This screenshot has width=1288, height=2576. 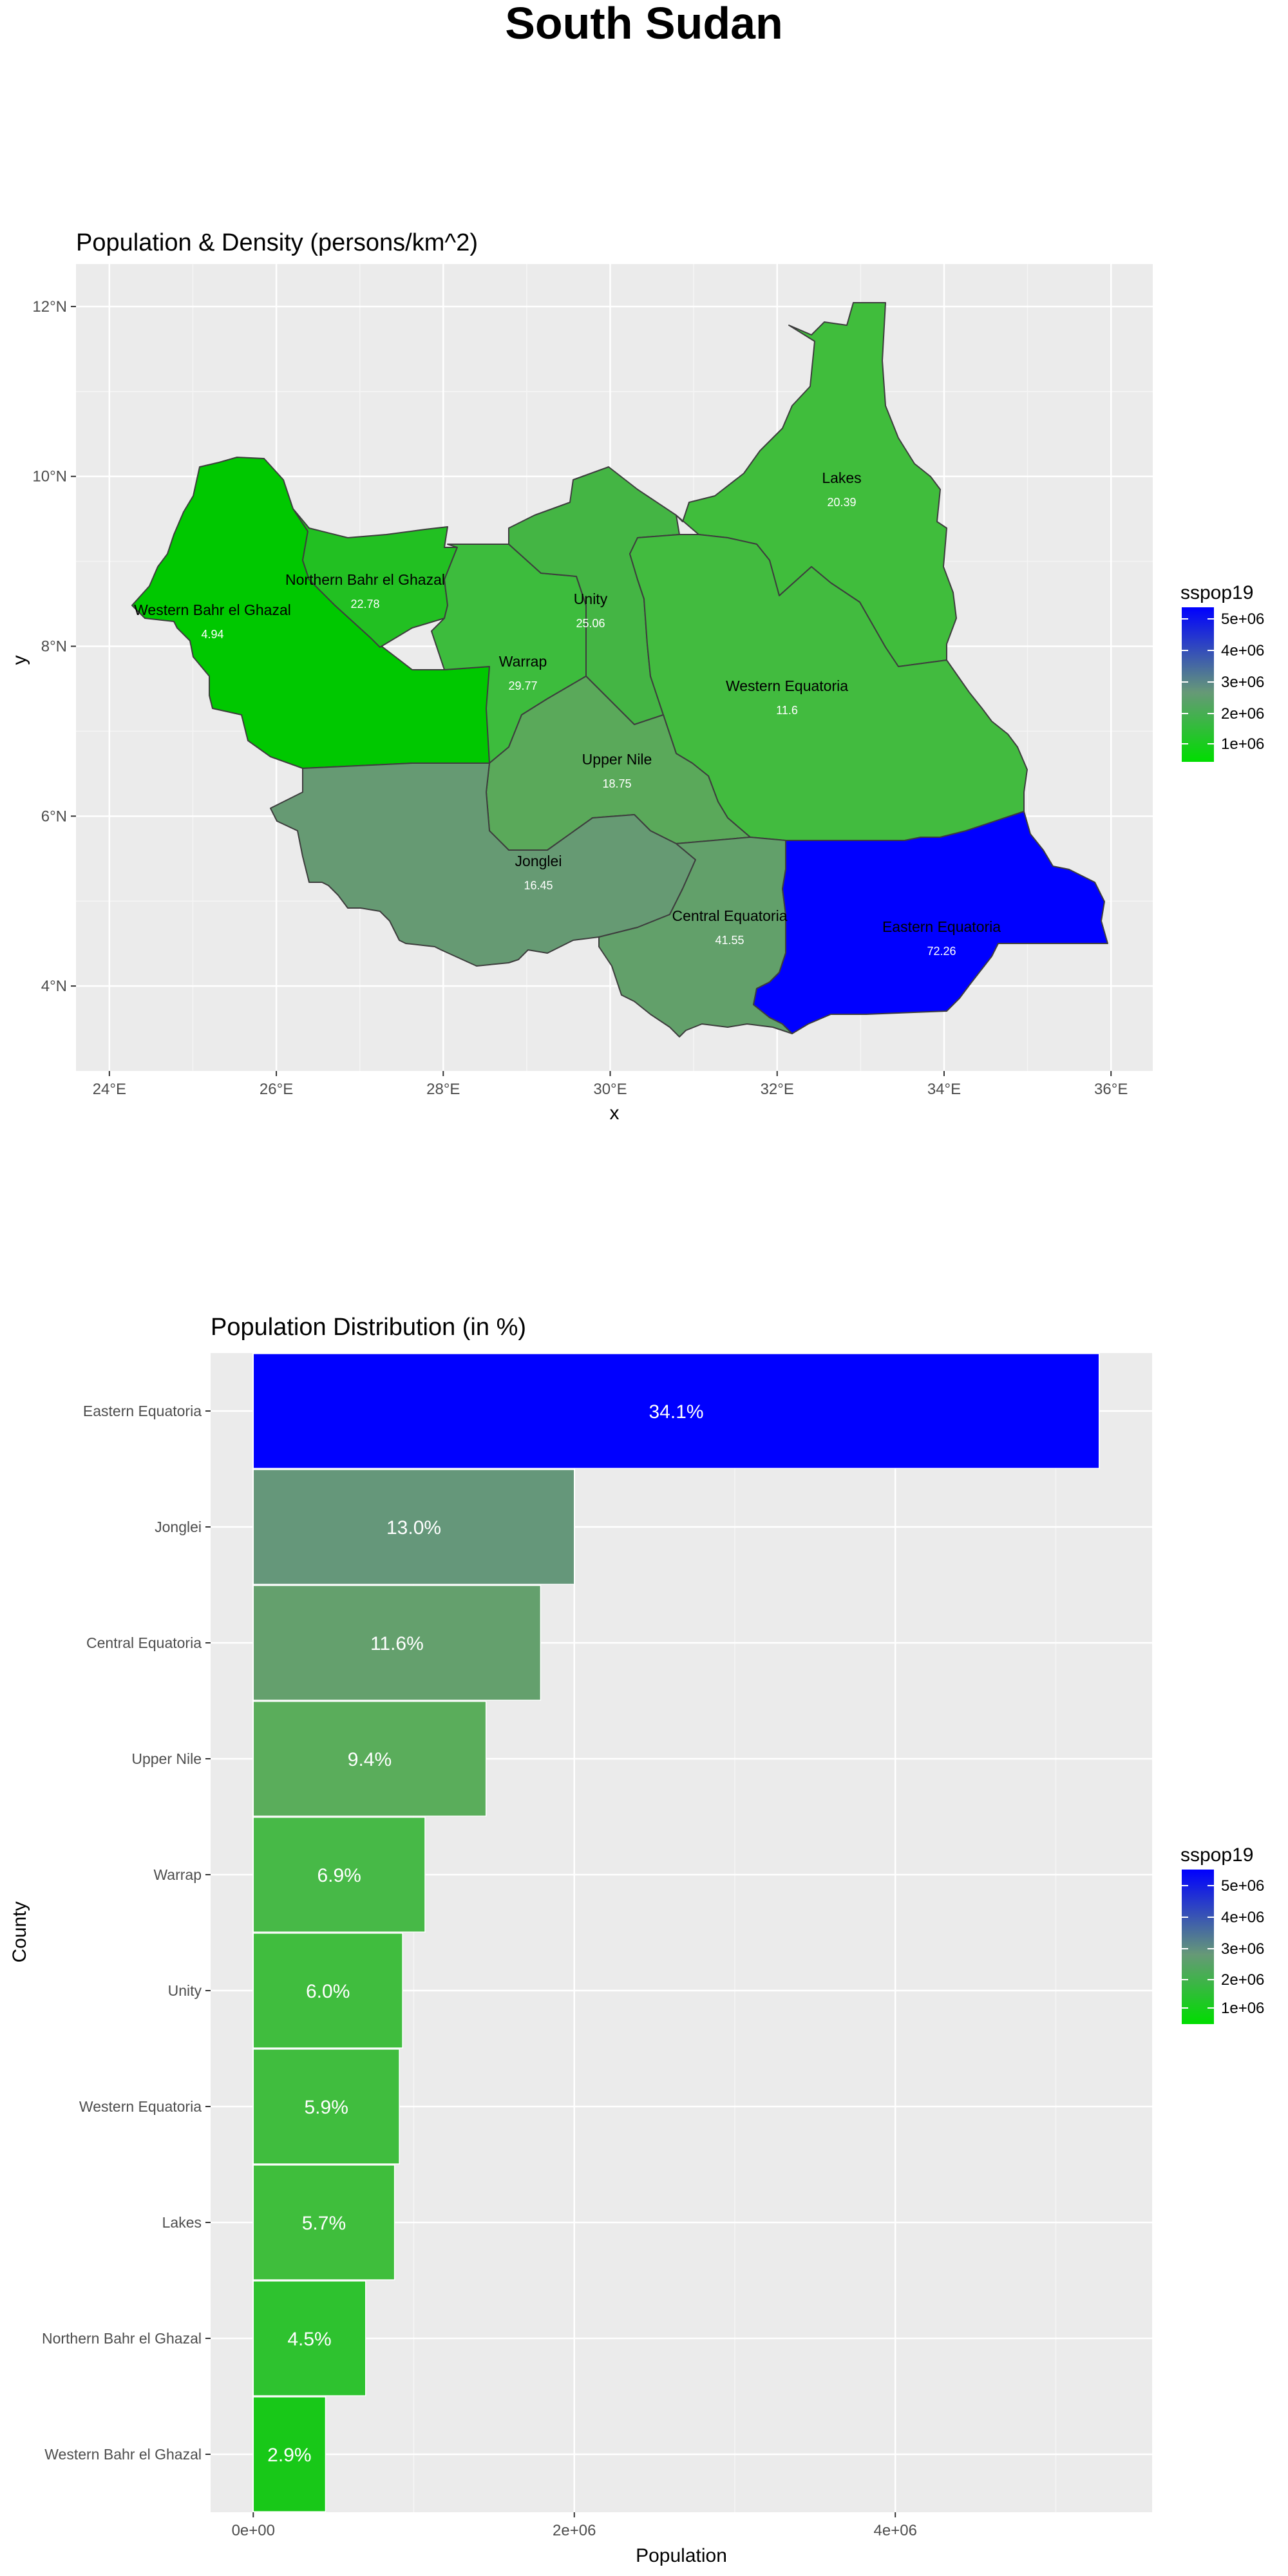 What do you see at coordinates (140, 2106) in the screenshot?
I see `bar-category-label: Western Equatoria` at bounding box center [140, 2106].